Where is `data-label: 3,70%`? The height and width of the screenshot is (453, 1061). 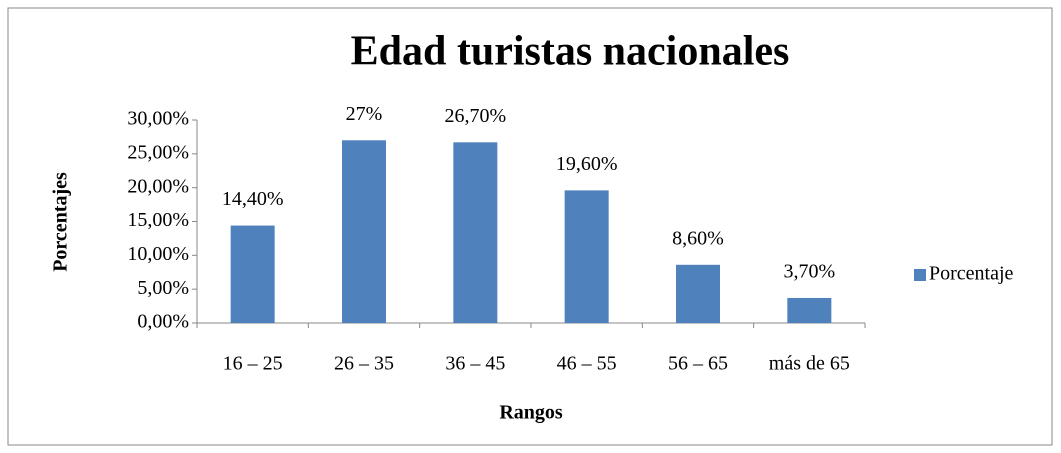 data-label: 3,70% is located at coordinates (809, 272).